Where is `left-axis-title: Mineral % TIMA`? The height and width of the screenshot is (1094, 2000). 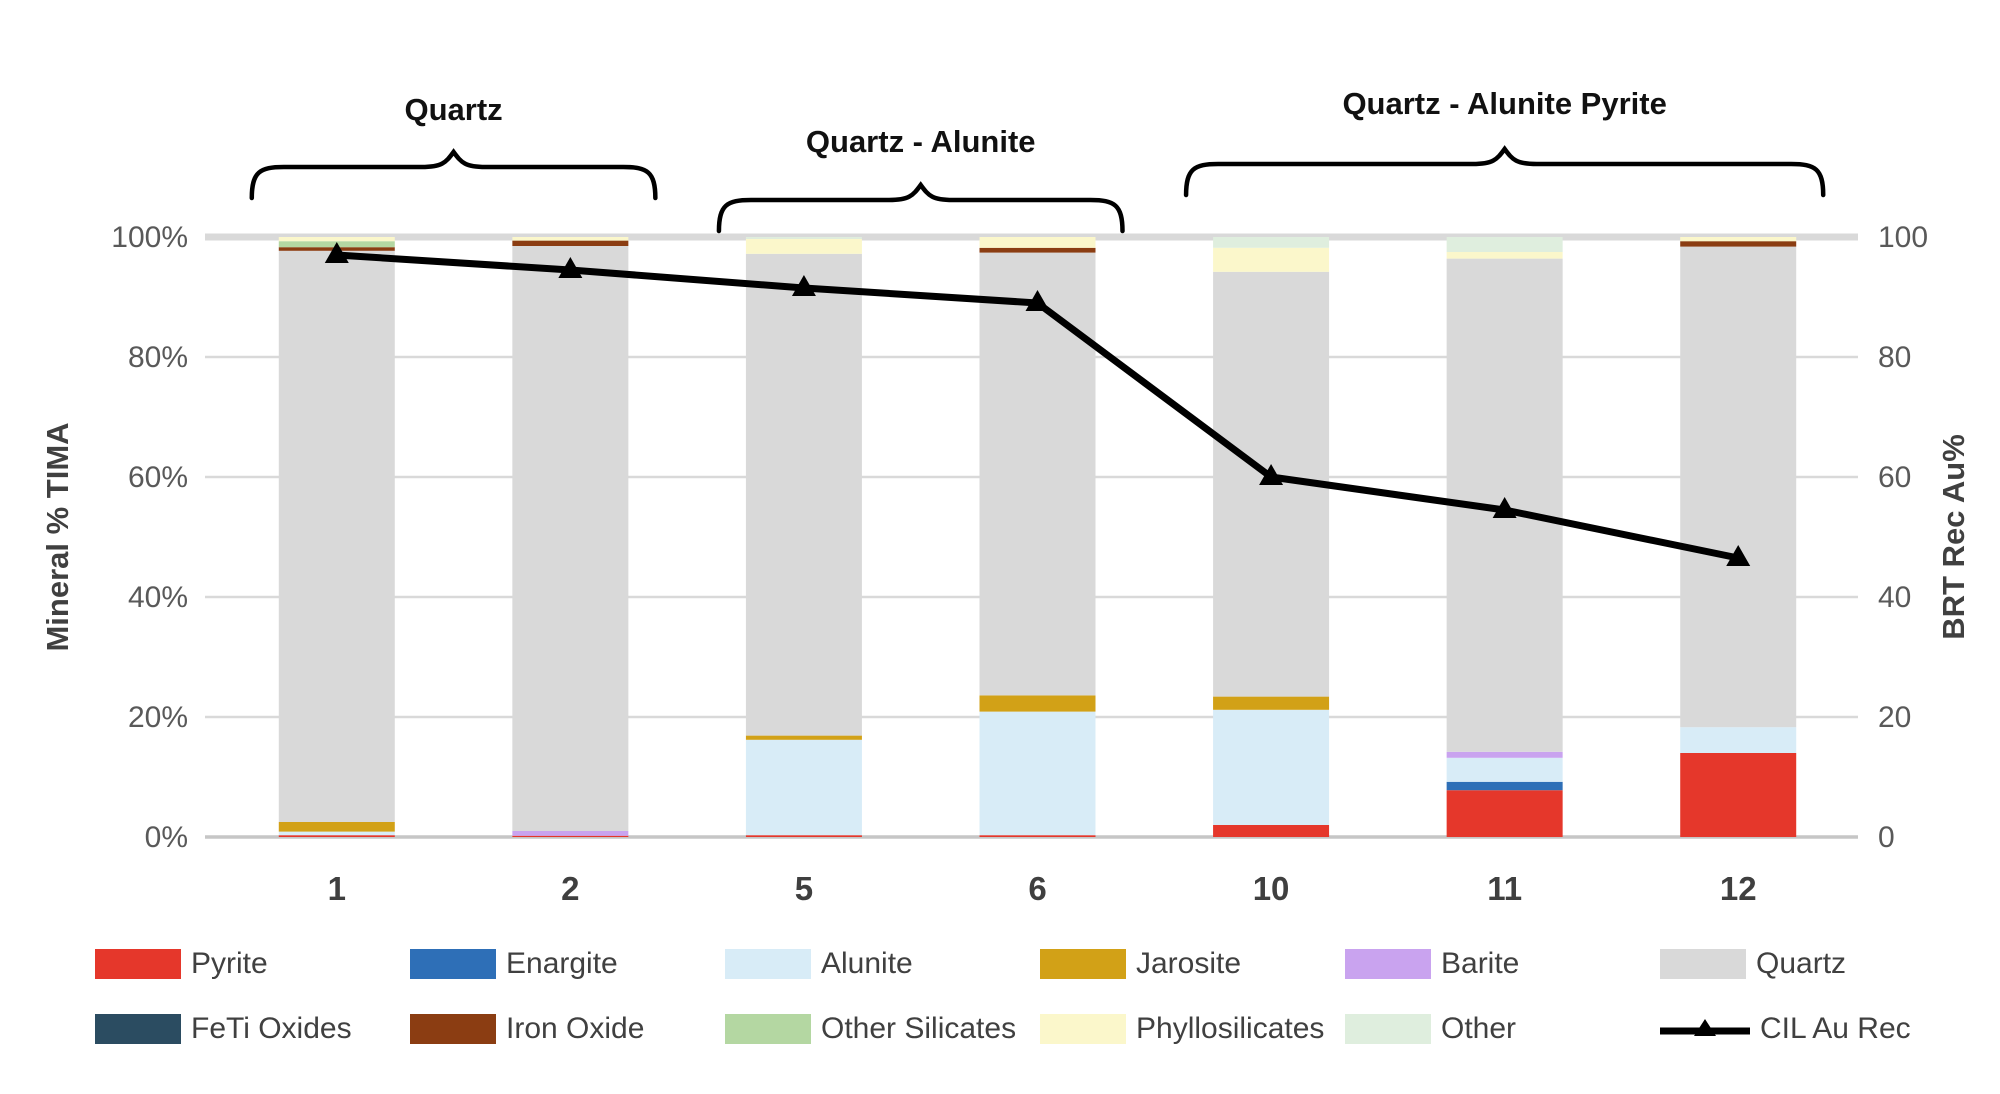 left-axis-title: Mineral % TIMA is located at coordinates (57, 536).